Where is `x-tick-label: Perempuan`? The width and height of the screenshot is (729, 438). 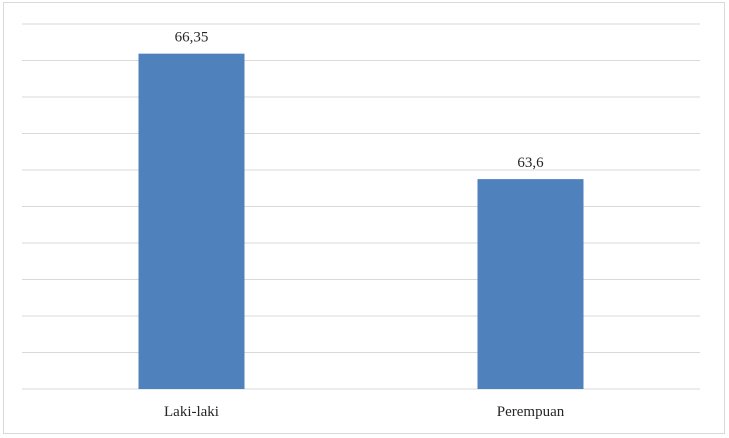
x-tick-label: Perempuan is located at coordinates (531, 412).